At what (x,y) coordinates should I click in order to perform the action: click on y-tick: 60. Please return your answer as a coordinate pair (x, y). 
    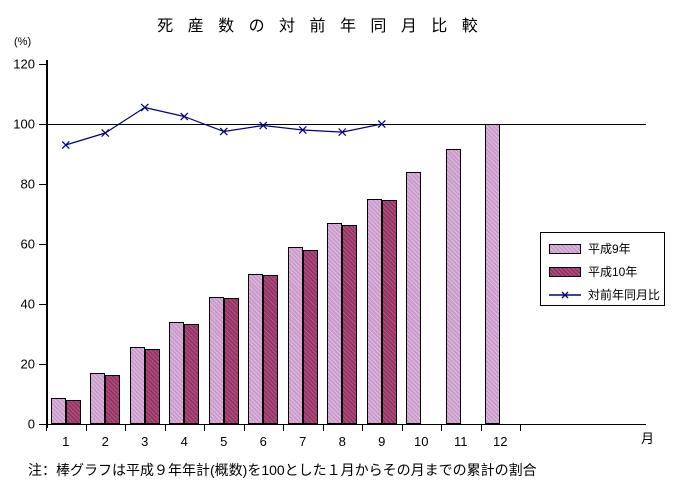
    Looking at the image, I should click on (33, 244).